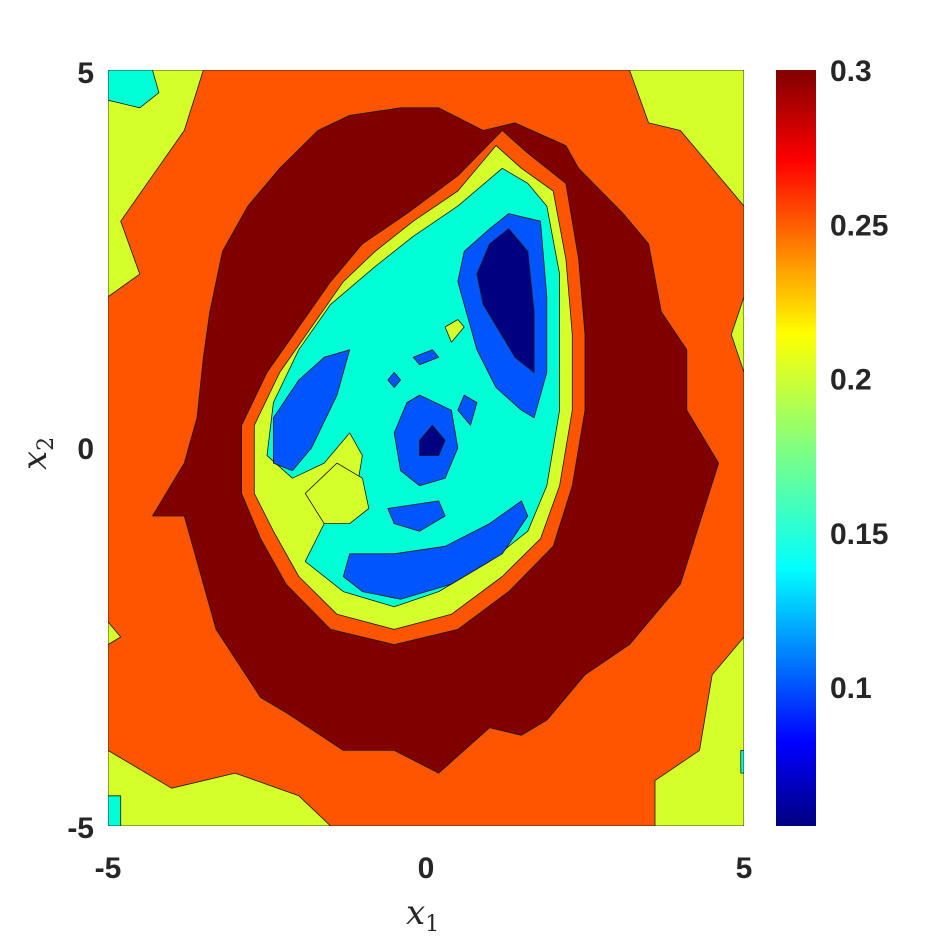  I want to click on svg-text: x2, so click(37, 453).